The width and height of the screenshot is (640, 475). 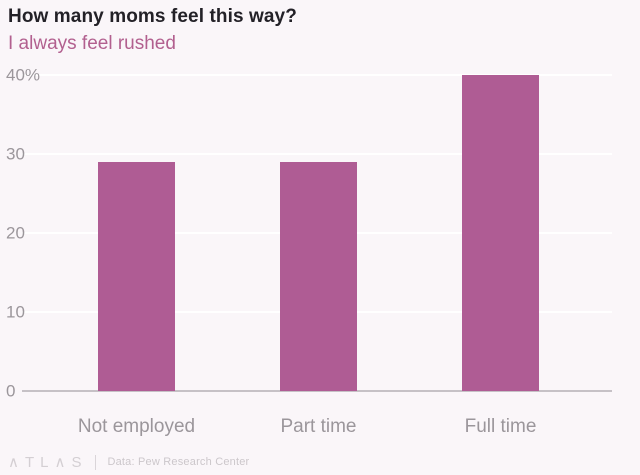 I want to click on x-axis-line, so click(x=317, y=391).